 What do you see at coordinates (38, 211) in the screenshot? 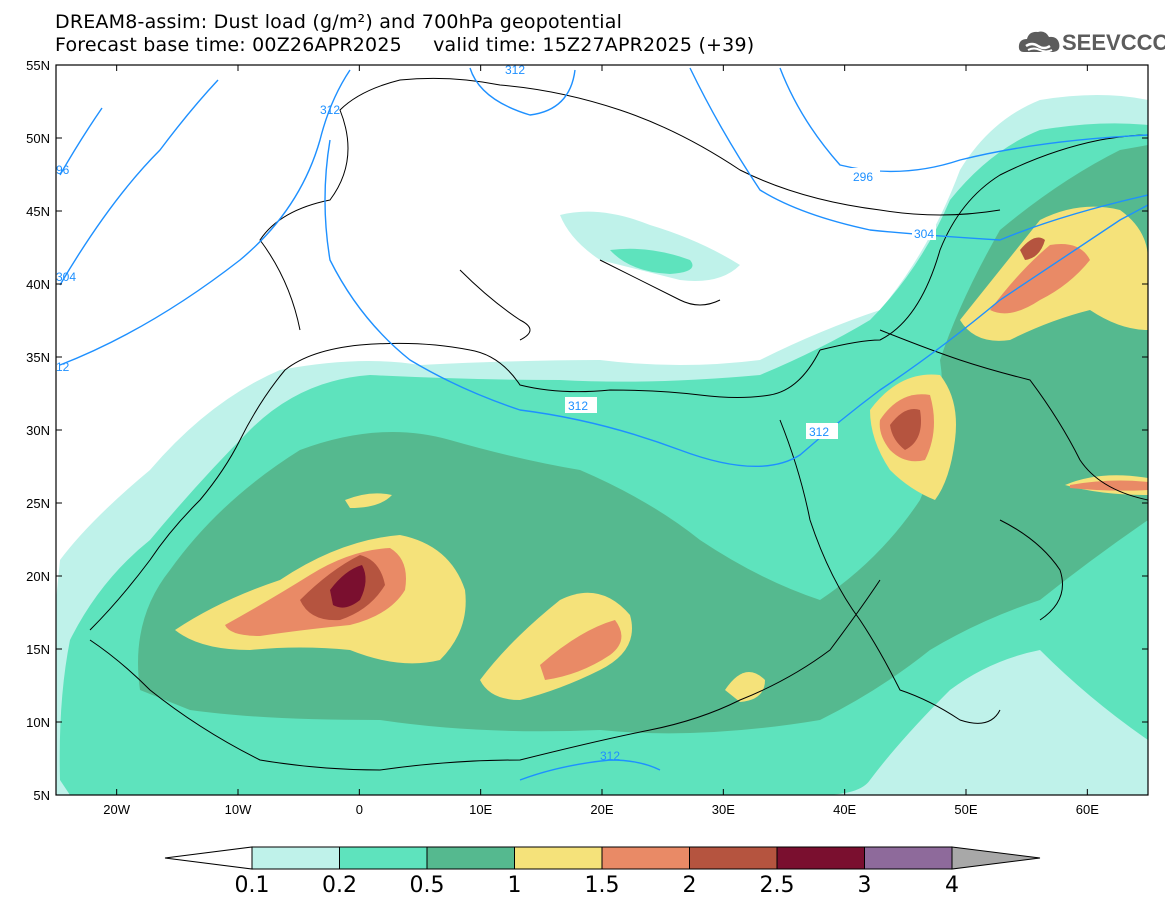
I see `lat-label: 45N` at bounding box center [38, 211].